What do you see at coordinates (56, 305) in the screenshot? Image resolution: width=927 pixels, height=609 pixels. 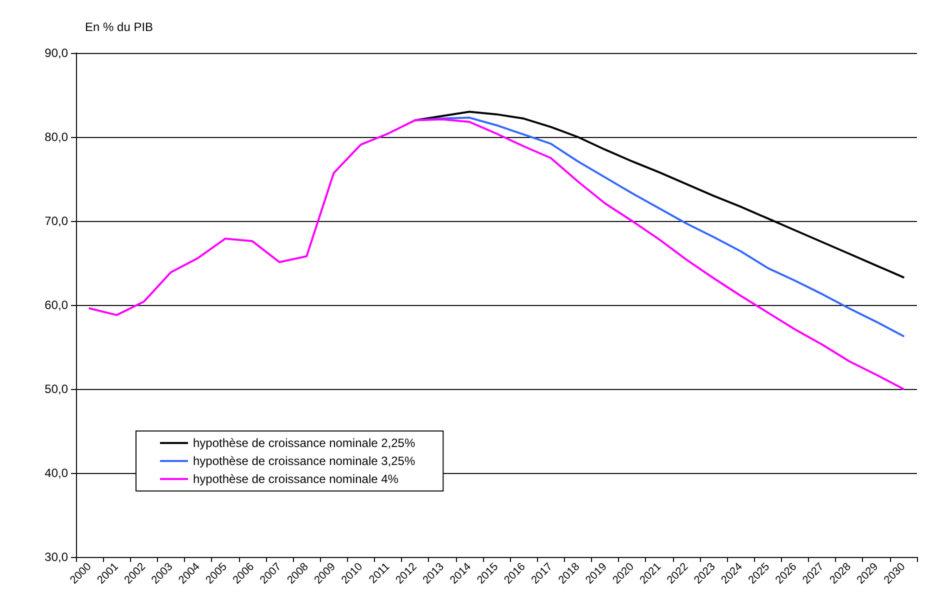 I see `y-tick-label: 60,0` at bounding box center [56, 305].